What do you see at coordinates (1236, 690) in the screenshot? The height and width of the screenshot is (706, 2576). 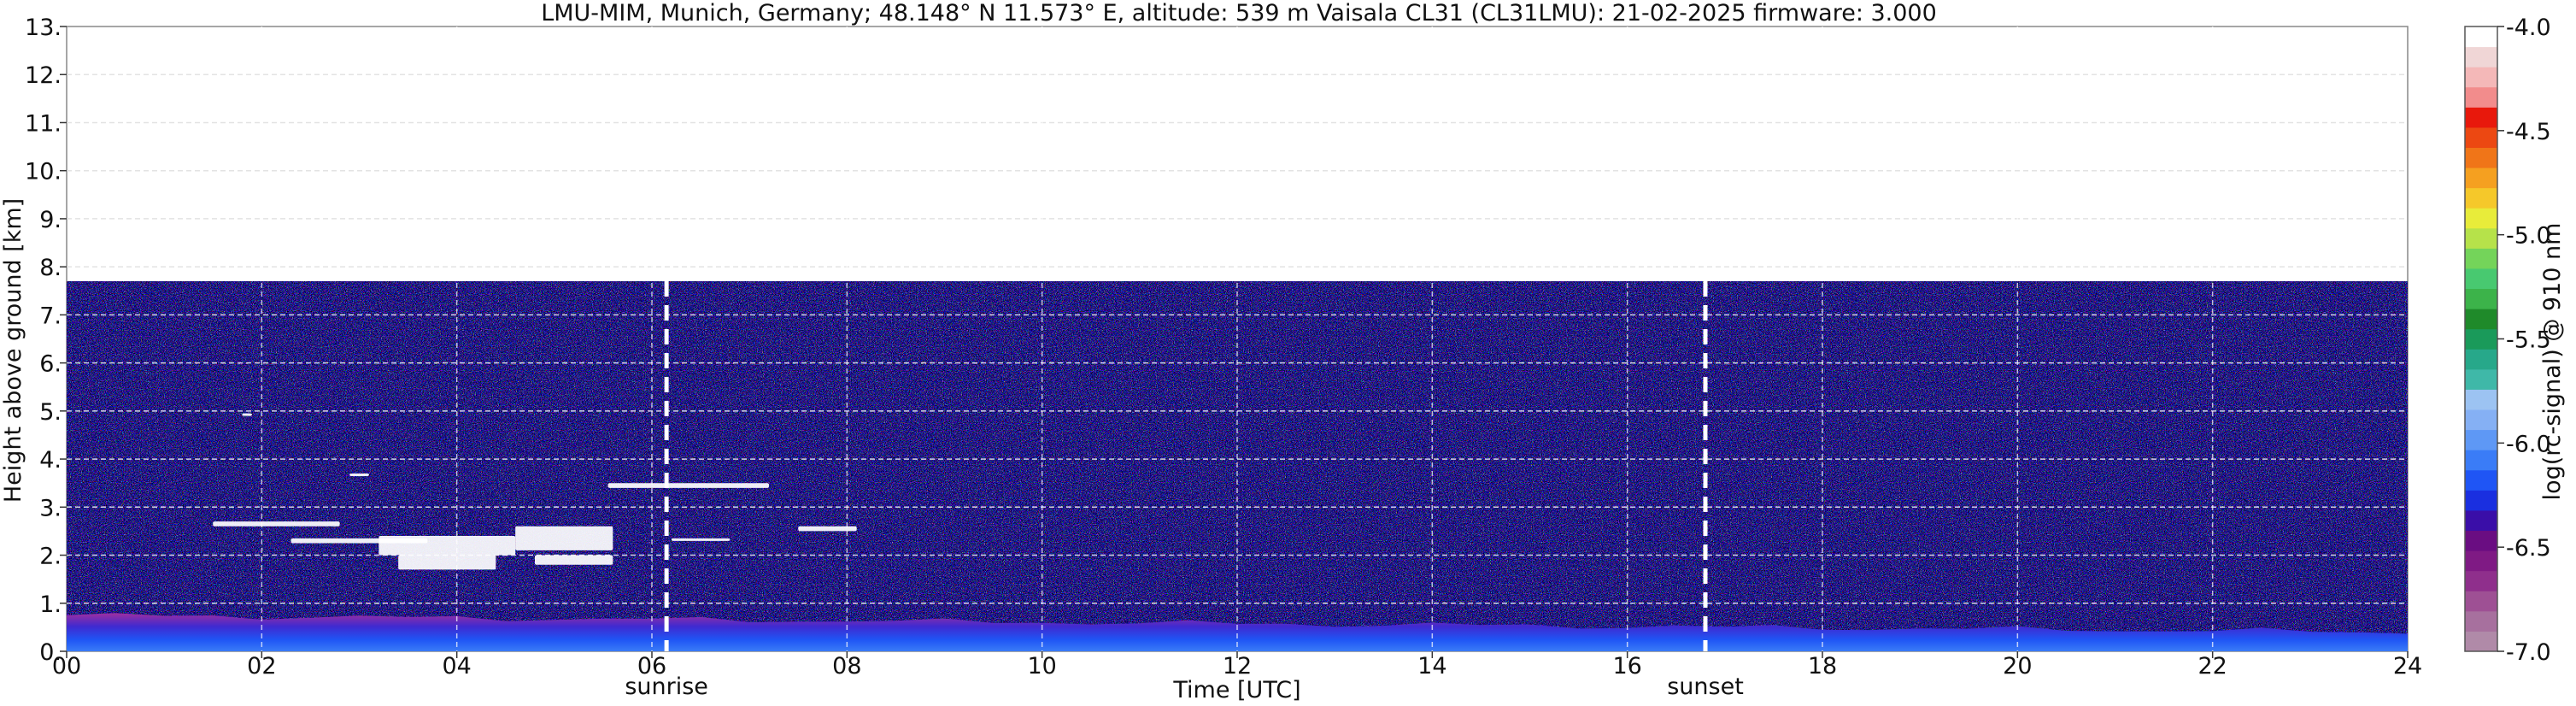 I see `x-axis-label: Time [UTC]` at bounding box center [1236, 690].